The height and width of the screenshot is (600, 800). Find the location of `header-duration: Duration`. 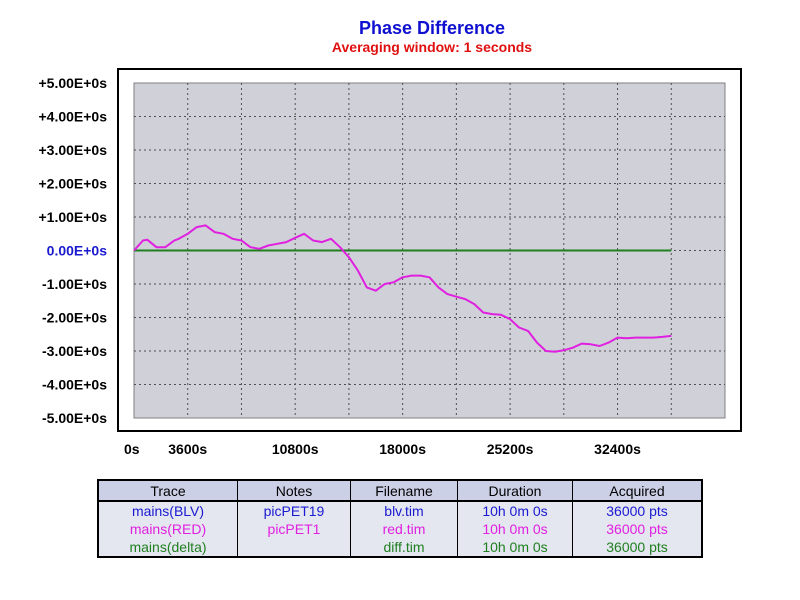

header-duration: Duration is located at coordinates (515, 491).